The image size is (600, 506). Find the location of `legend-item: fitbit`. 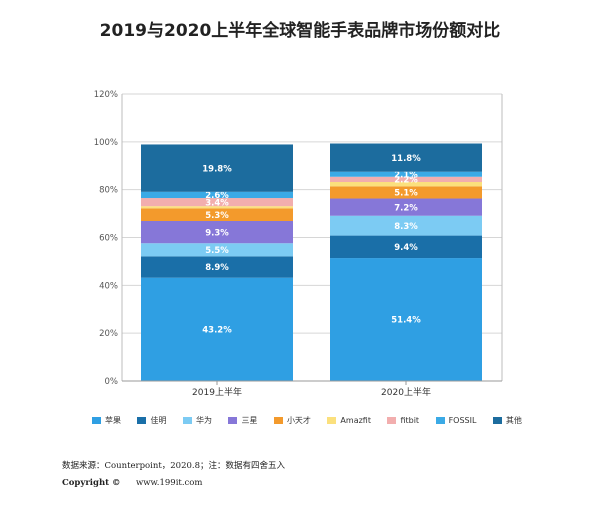

legend-item: fitbit is located at coordinates (403, 420).